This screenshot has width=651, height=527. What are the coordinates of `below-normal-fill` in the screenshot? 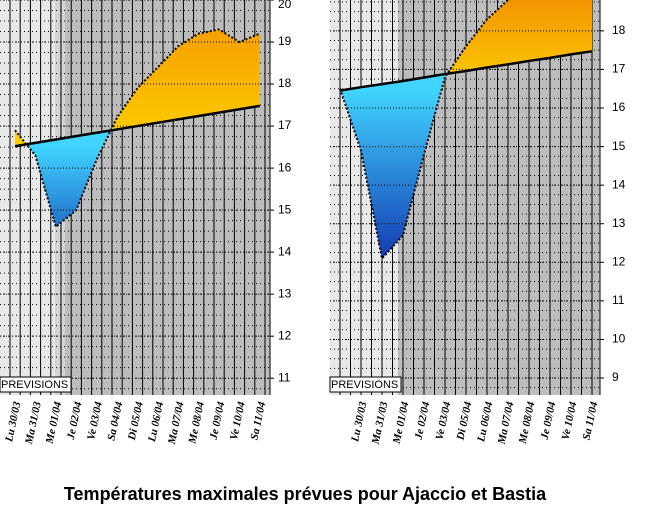 It's located at (137, 166).